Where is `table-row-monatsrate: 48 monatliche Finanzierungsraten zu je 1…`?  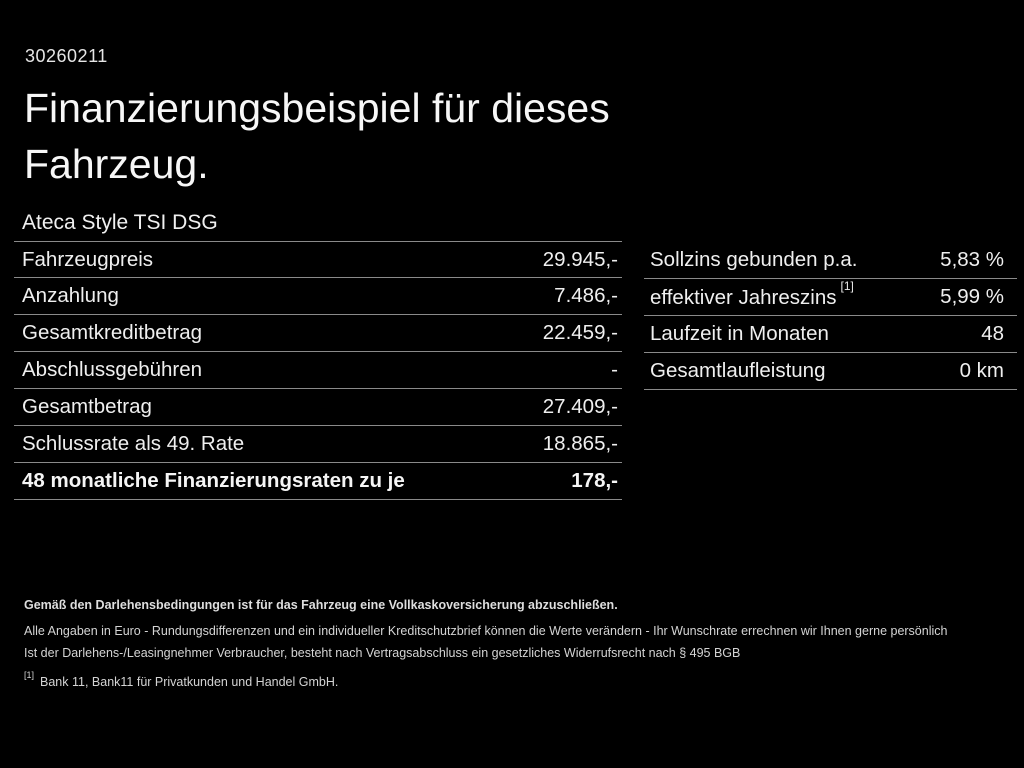 table-row-monatsrate: 48 monatliche Finanzierungsraten zu je 1… is located at coordinates (318, 481).